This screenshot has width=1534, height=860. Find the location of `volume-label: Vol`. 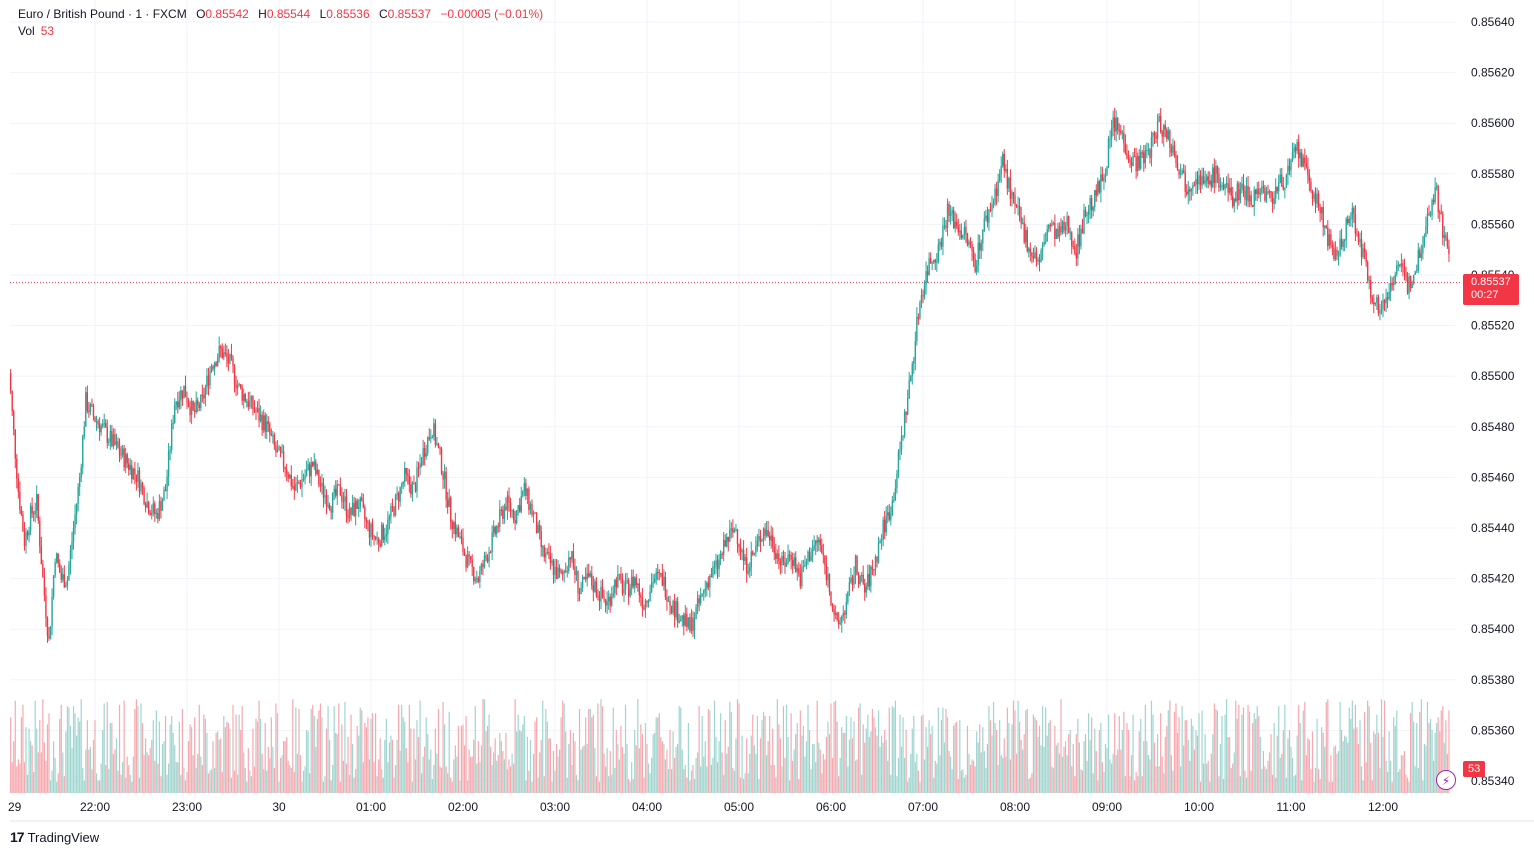

volume-label: Vol is located at coordinates (26, 31).